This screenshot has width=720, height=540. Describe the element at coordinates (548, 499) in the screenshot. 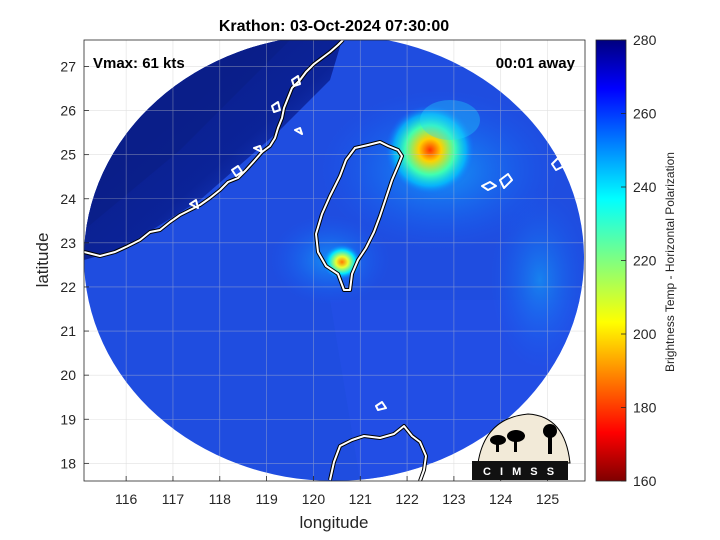

I see `x-tick-label-125: 125` at that location.